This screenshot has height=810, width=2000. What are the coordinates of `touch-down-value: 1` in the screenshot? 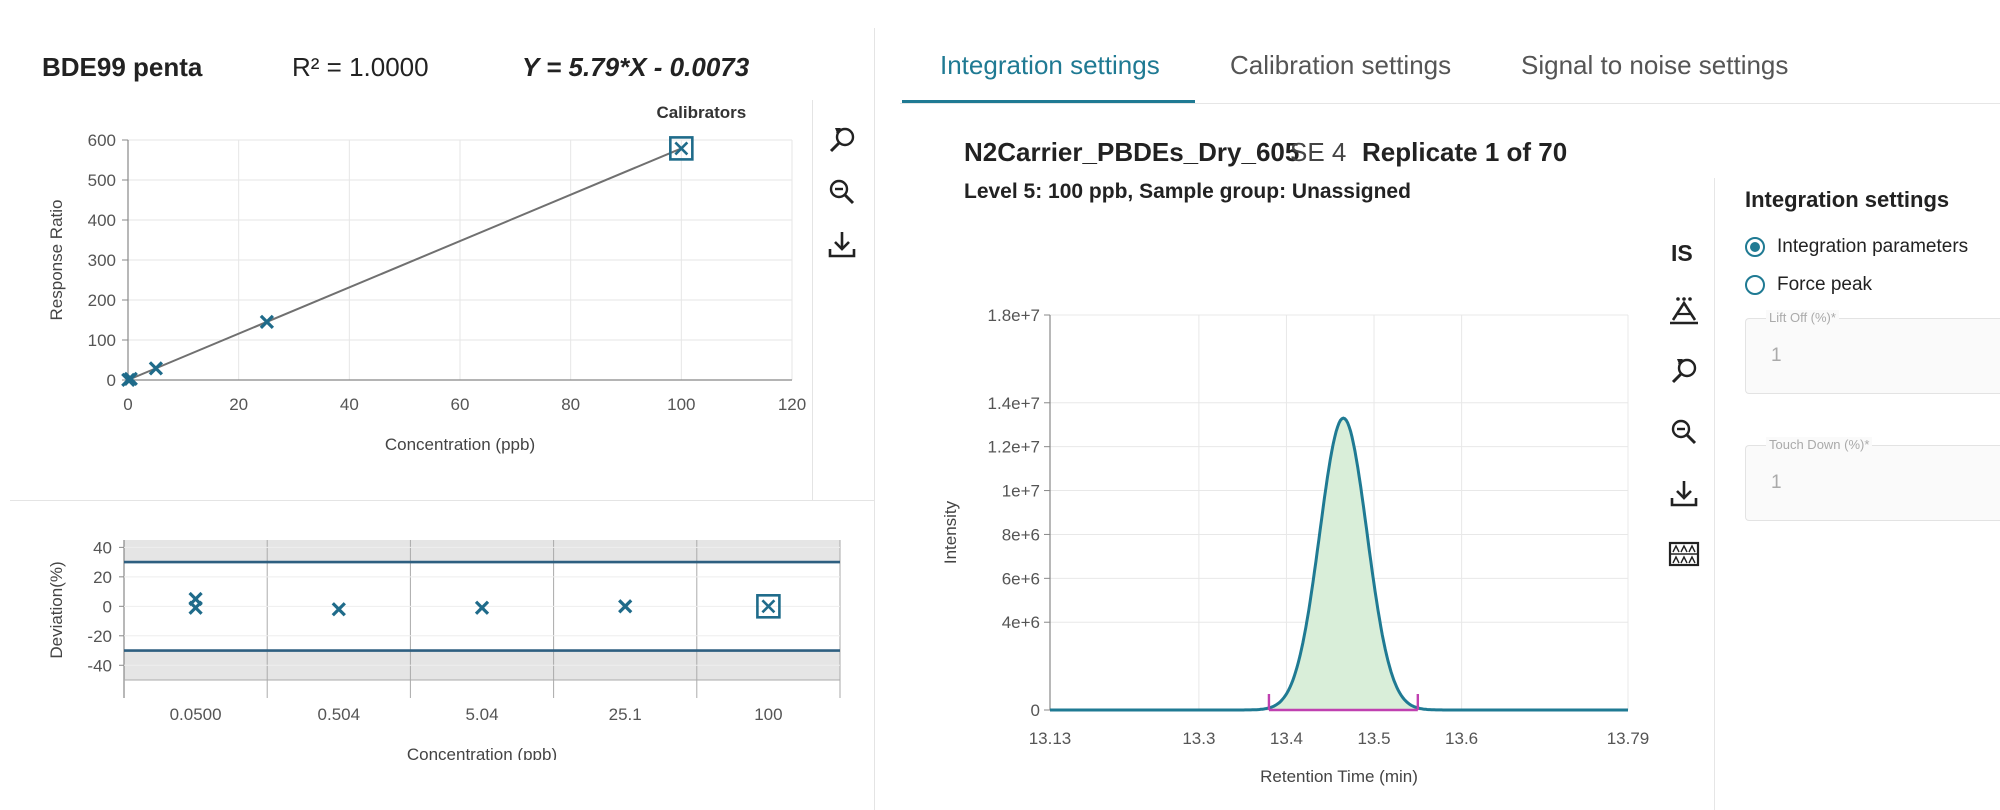 It's located at (1776, 482).